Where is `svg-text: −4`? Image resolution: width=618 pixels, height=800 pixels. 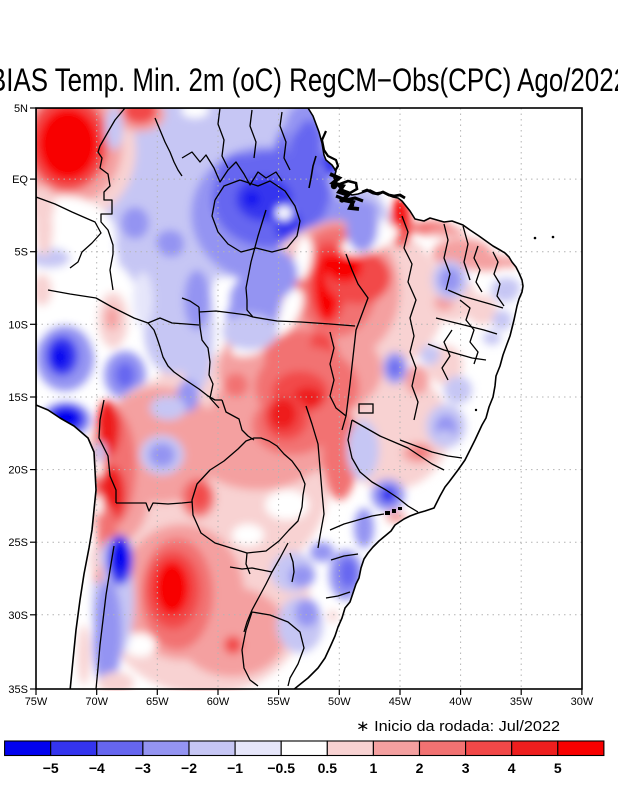
svg-text: −4 is located at coordinates (97, 768).